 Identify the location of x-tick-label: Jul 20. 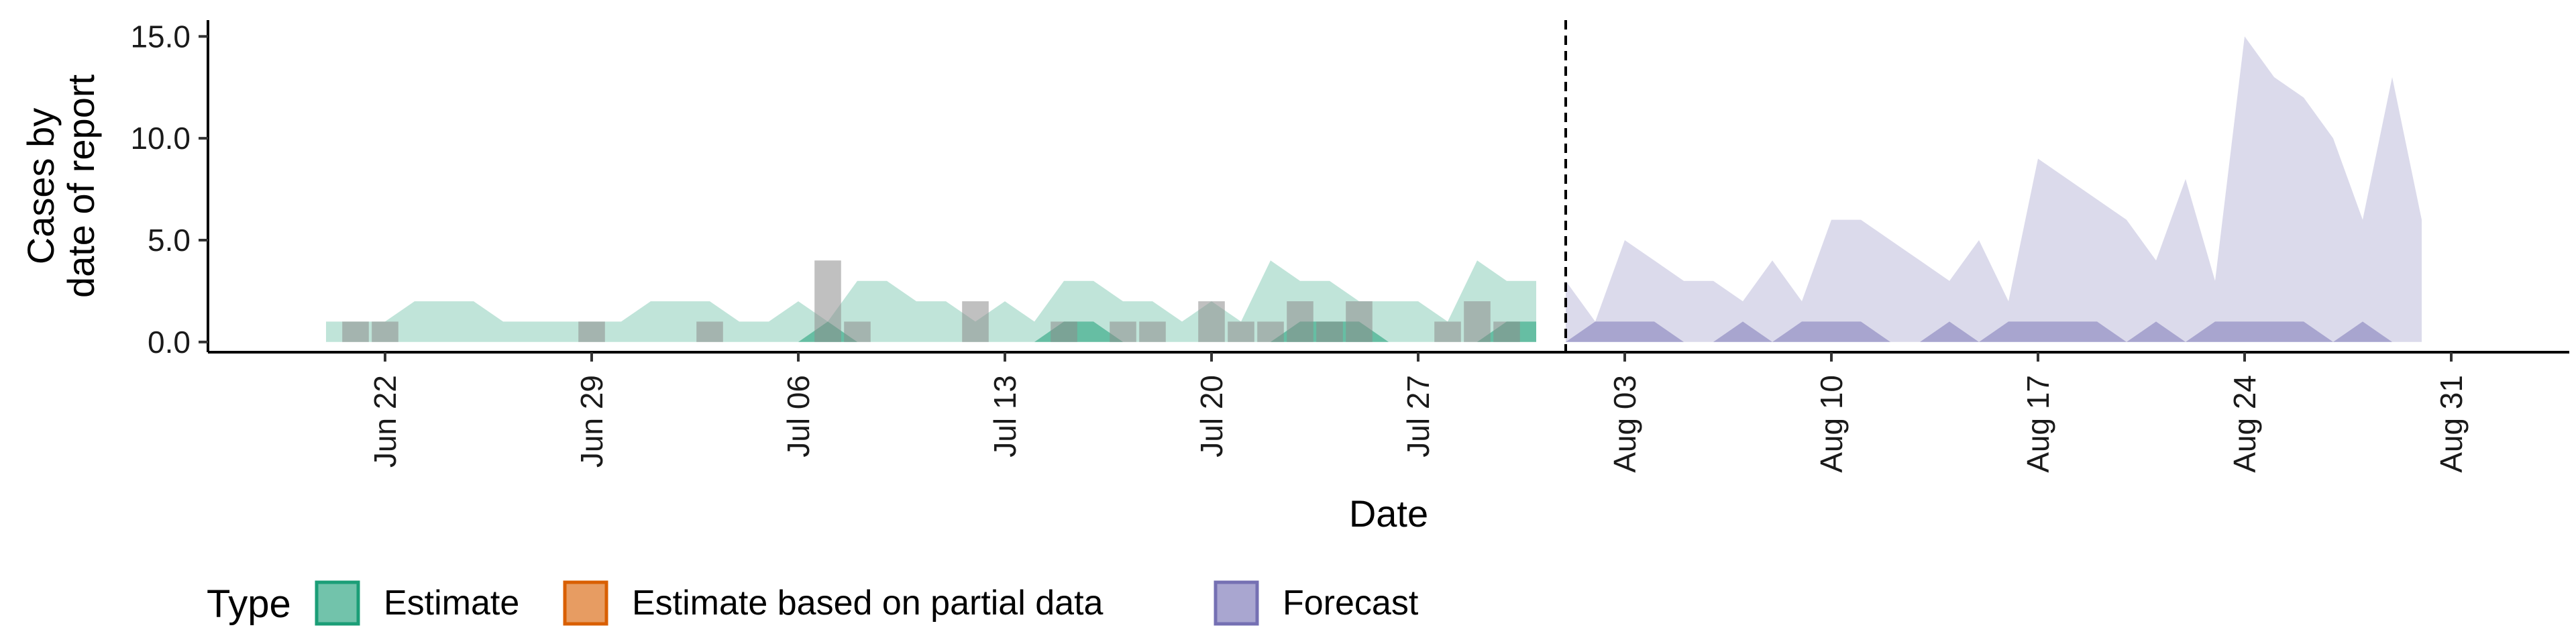
(1211, 416).